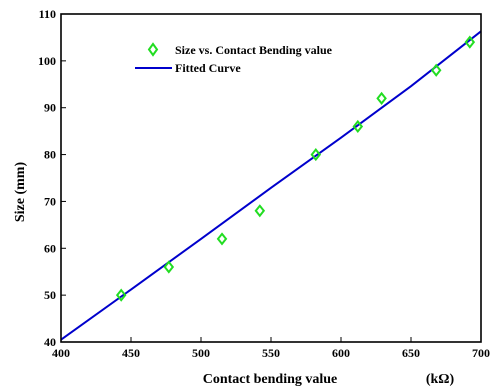 This screenshot has height=387, width=495. Describe the element at coordinates (271, 353) in the screenshot. I see `x-tick-label: 550` at that location.